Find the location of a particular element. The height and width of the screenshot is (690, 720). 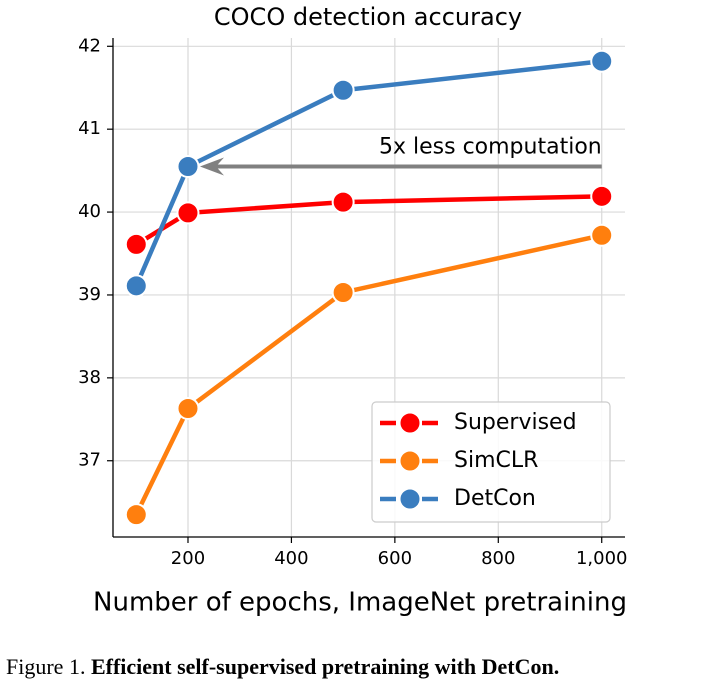

series-line is located at coordinates (368, 220).